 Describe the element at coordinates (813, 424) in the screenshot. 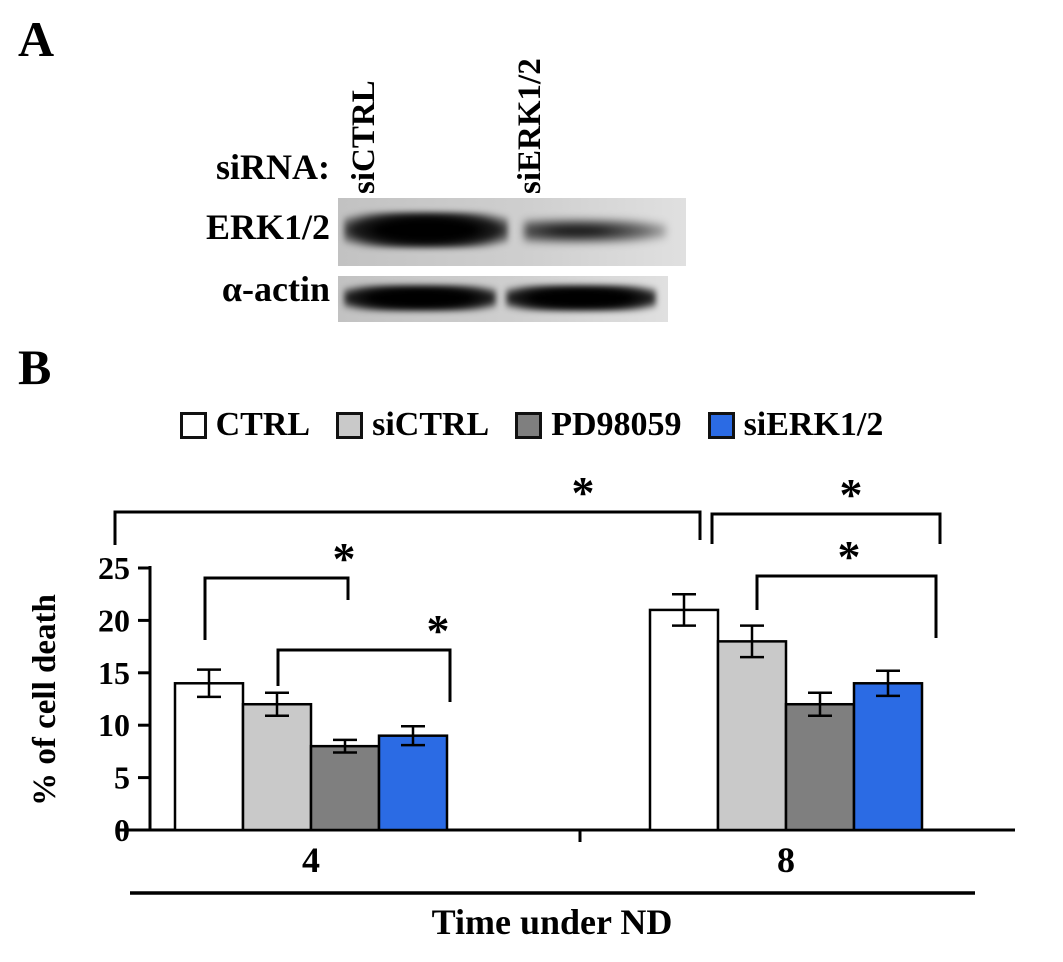

I see `legend-label: siERK1/2` at that location.